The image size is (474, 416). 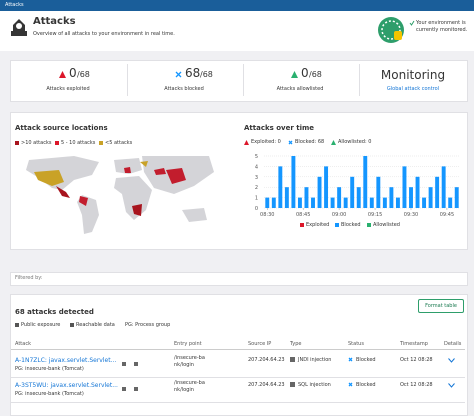 I want to click on chart-summary-item: Allowlisted: 0, so click(x=355, y=142).